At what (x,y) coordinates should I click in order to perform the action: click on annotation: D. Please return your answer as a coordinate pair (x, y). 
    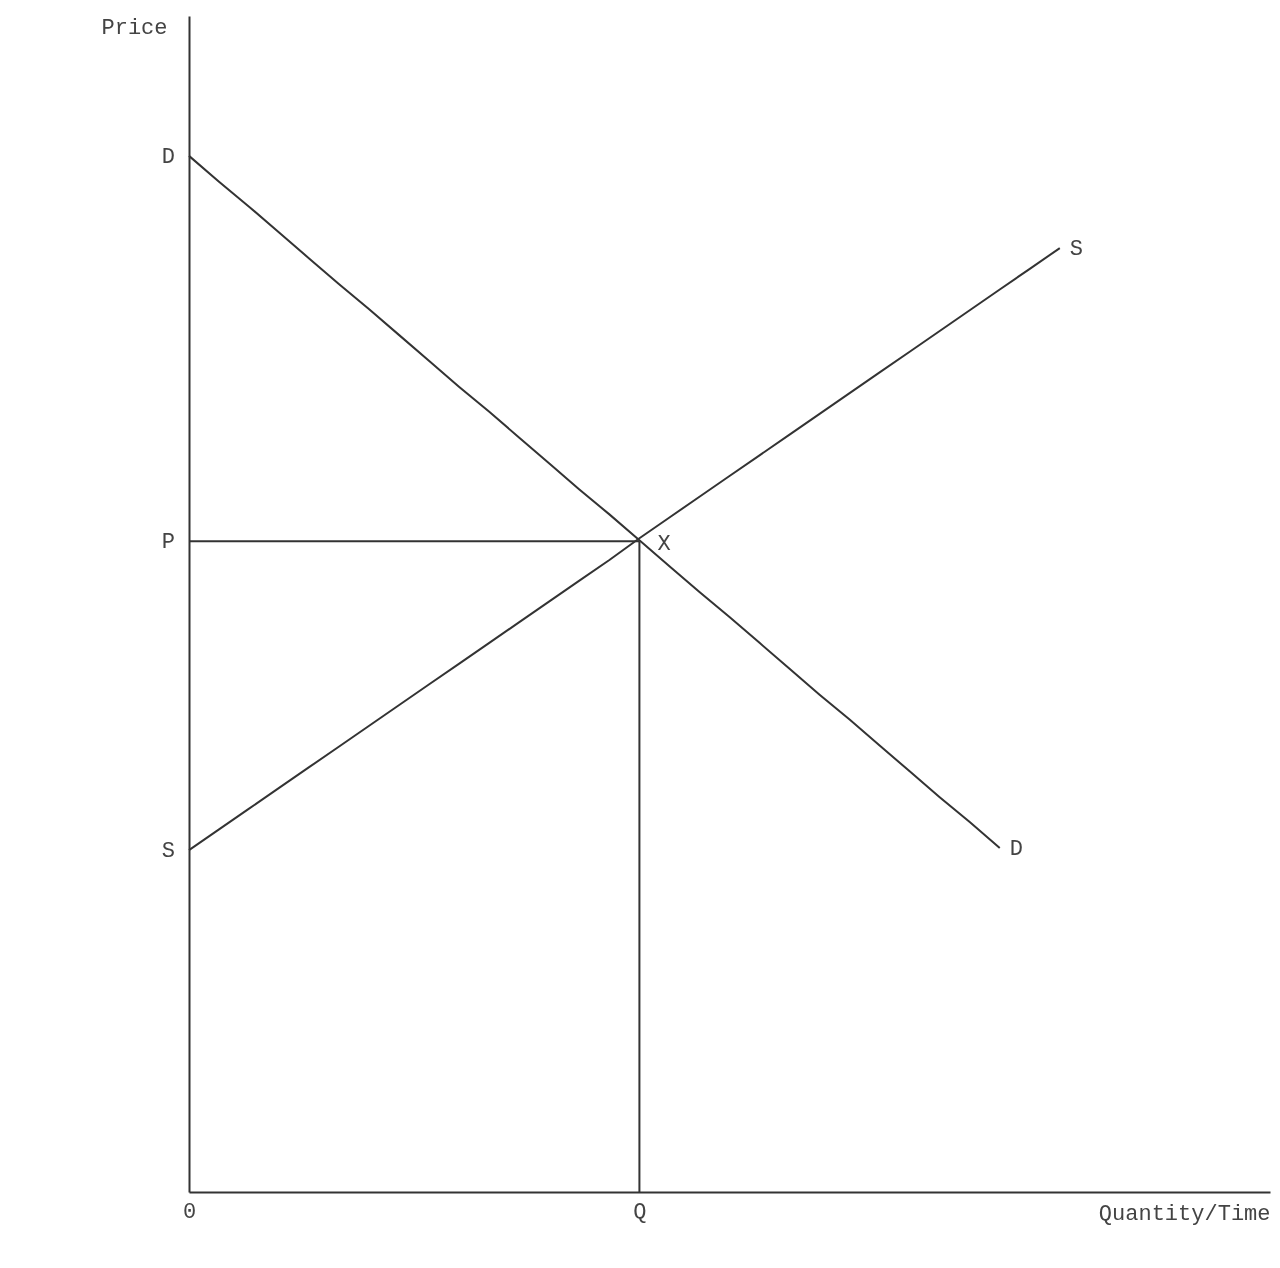
    Looking at the image, I should click on (168, 157).